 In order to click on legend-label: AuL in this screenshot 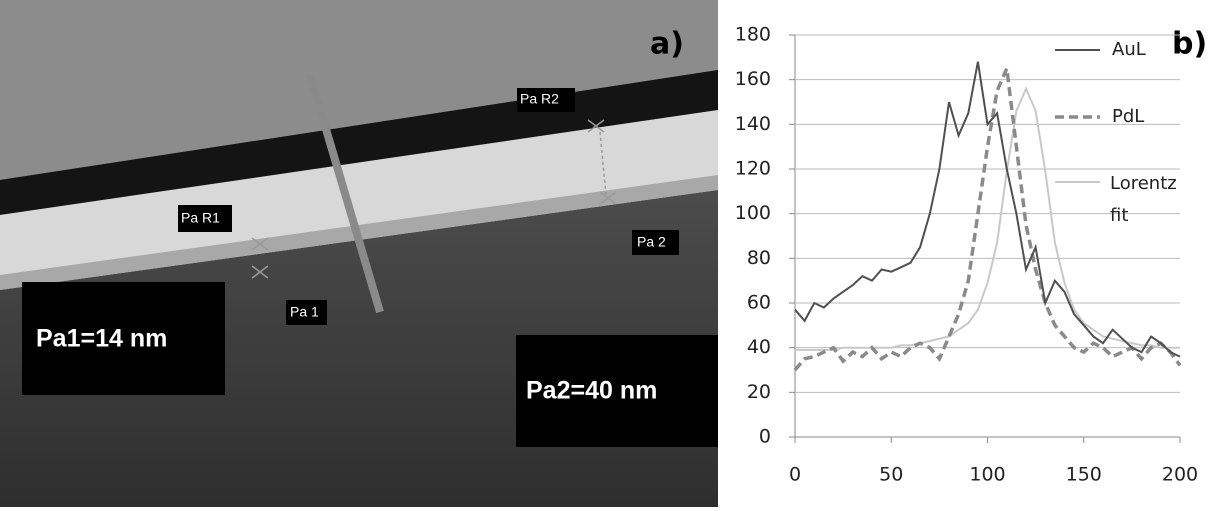, I will do `click(1129, 49)`.